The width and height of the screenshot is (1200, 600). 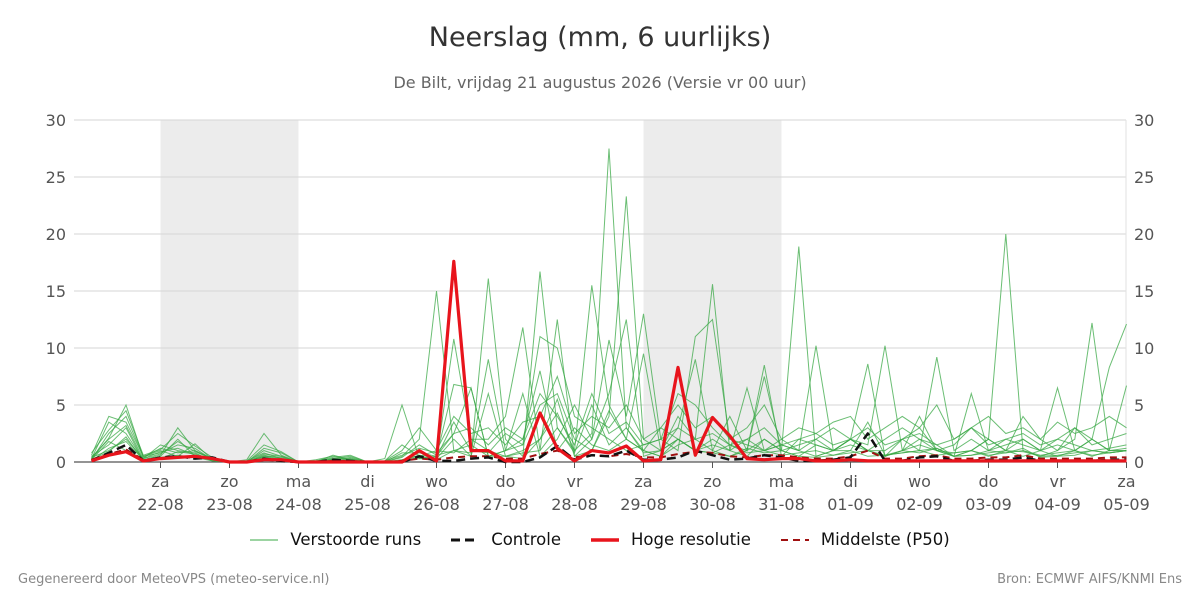 What do you see at coordinates (505, 504) in the screenshot?
I see `x-tick-date: 27-08` at bounding box center [505, 504].